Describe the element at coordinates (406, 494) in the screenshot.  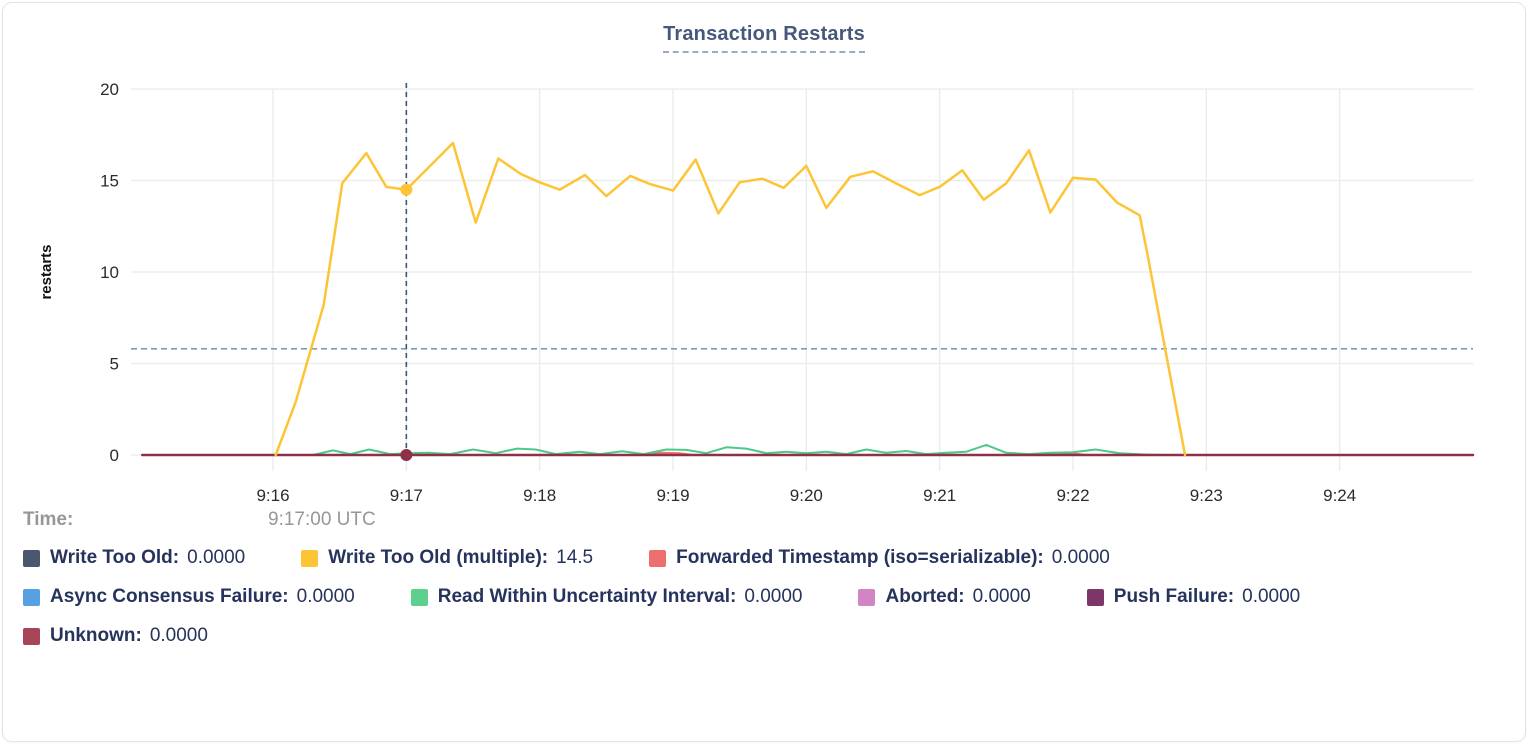
I see `x-axis-tick-label: 9:17` at that location.